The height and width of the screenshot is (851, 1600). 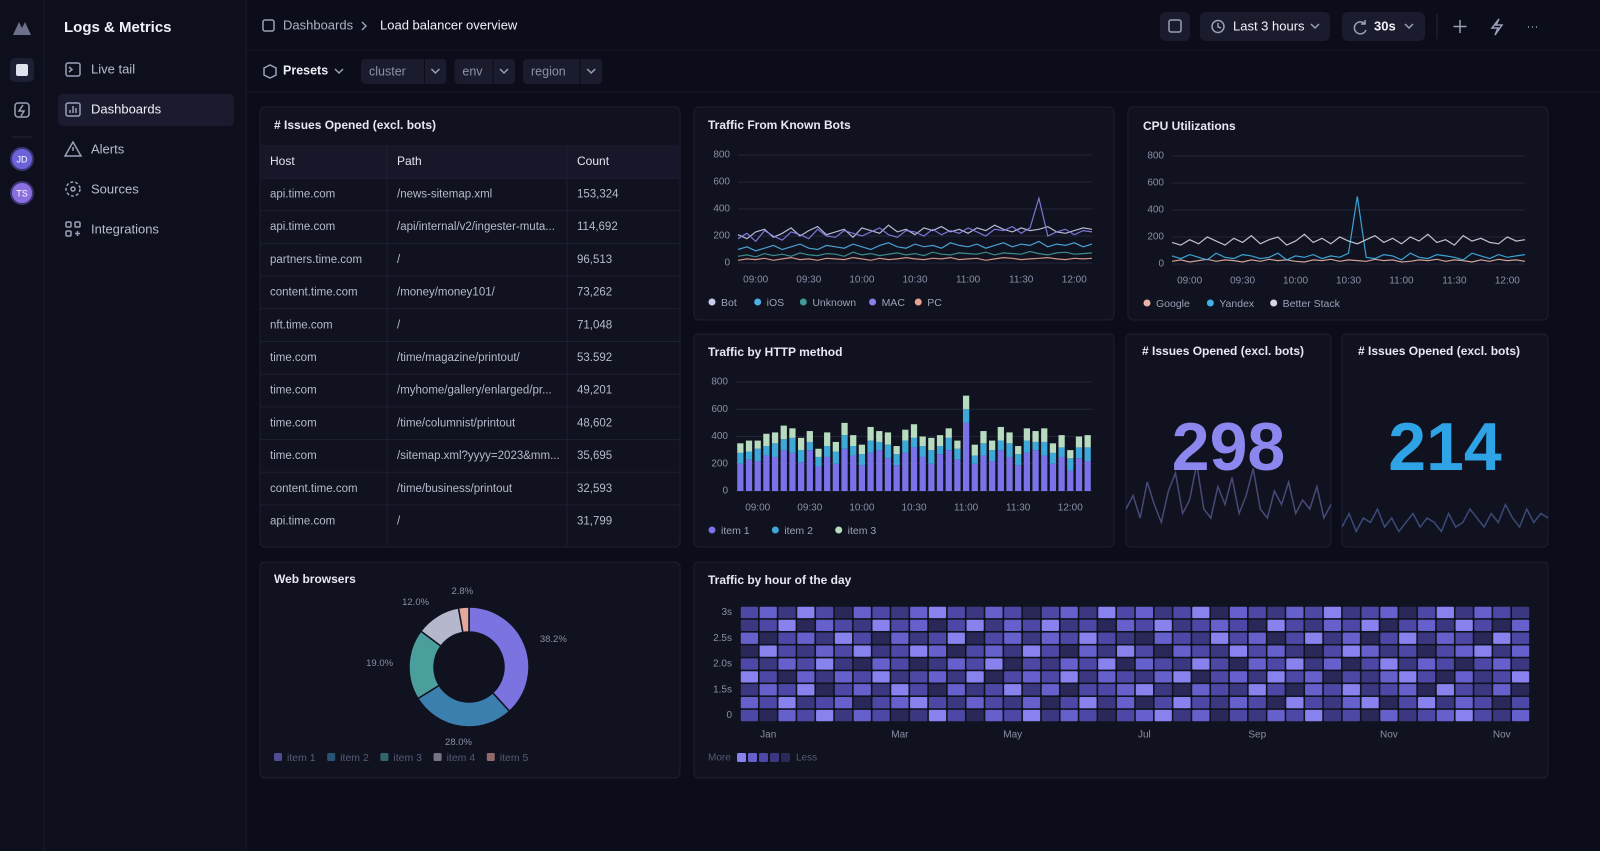 I want to click on table-cell: 49,201, so click(x=594, y=391).